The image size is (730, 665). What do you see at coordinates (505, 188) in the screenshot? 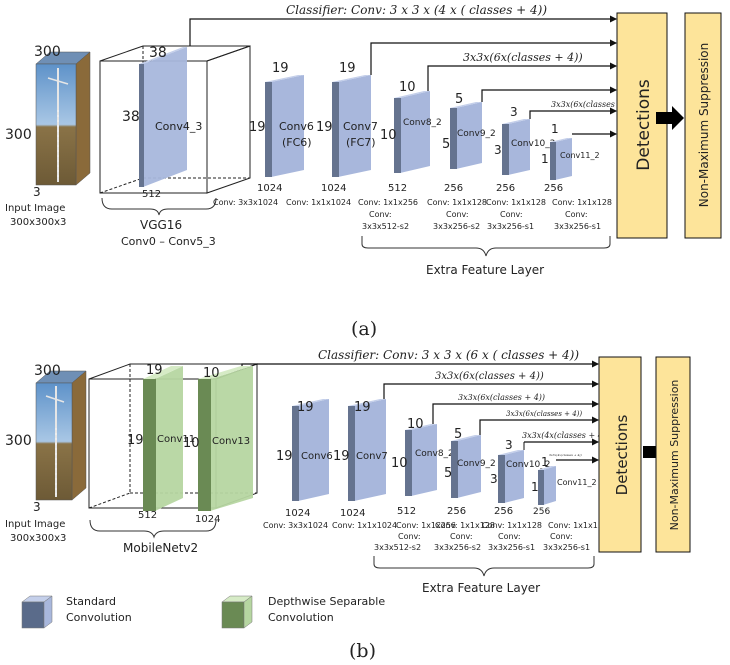
I see `conv10-bottom: 256` at bounding box center [505, 188].